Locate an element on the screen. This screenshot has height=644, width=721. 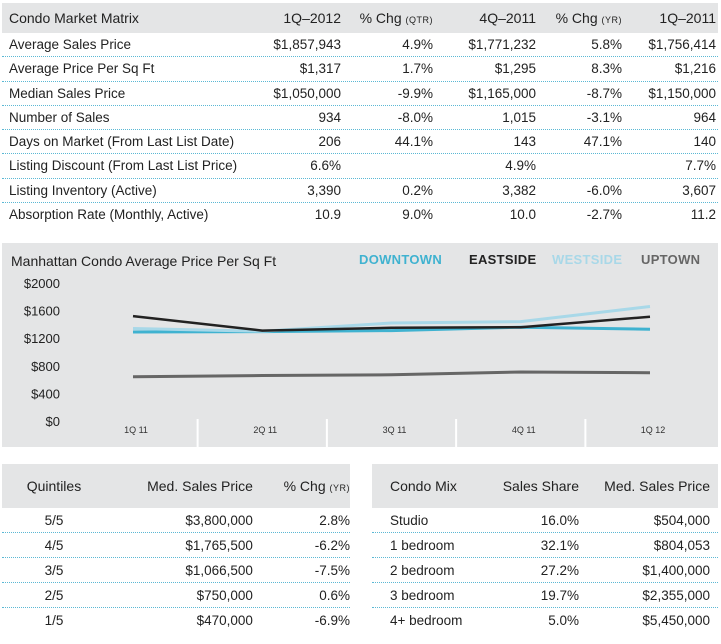
unit-type: Studio is located at coordinates (409, 520).